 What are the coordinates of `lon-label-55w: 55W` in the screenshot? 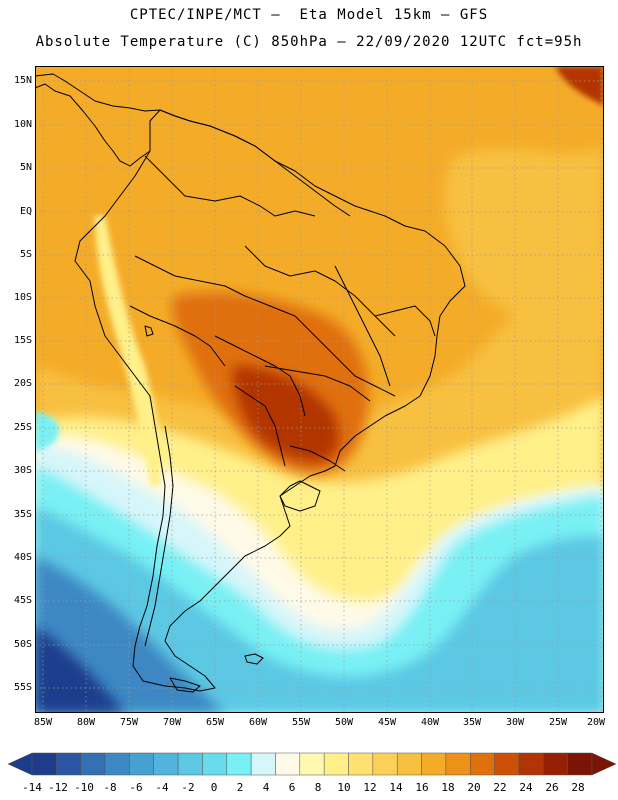 It's located at (301, 722).